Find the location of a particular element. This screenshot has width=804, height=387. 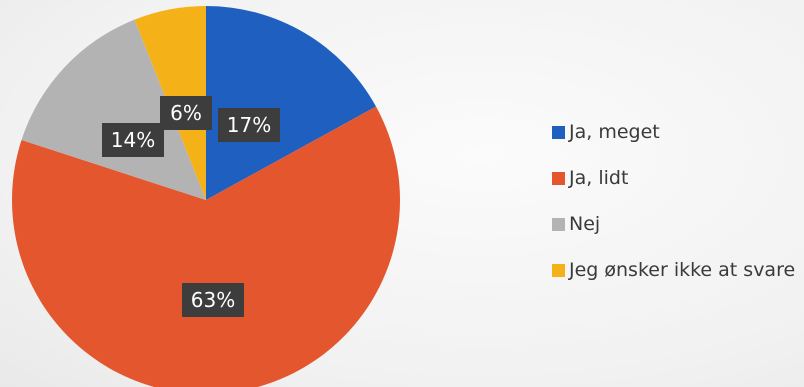

data-label-text: 17% is located at coordinates (249, 125).